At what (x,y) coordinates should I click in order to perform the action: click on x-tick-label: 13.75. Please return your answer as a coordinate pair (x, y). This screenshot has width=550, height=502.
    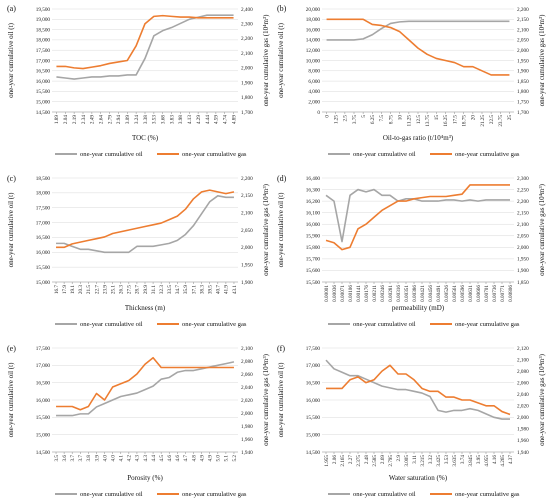
    Looking at the image, I should click on (428, 121).